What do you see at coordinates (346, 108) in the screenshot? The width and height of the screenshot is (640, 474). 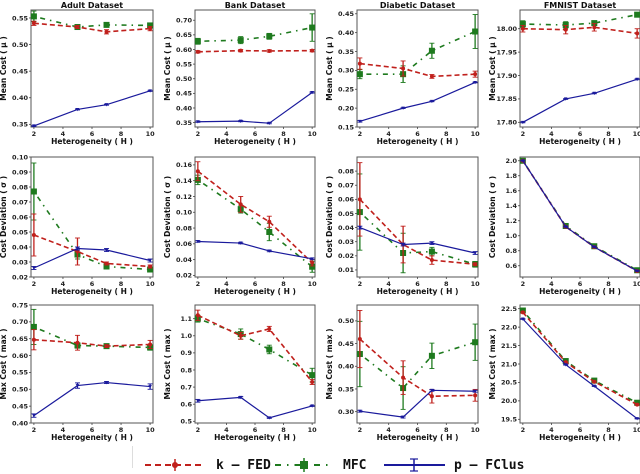 I see `y-tick-label: 0.20` at bounding box center [346, 108].